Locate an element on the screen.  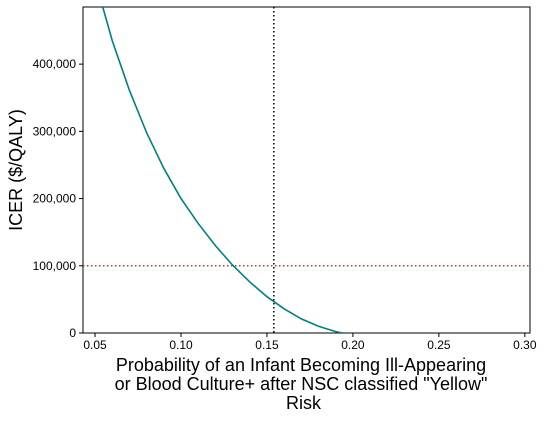
y-axis-title: ICER ($/QALY) is located at coordinates (16, 170).